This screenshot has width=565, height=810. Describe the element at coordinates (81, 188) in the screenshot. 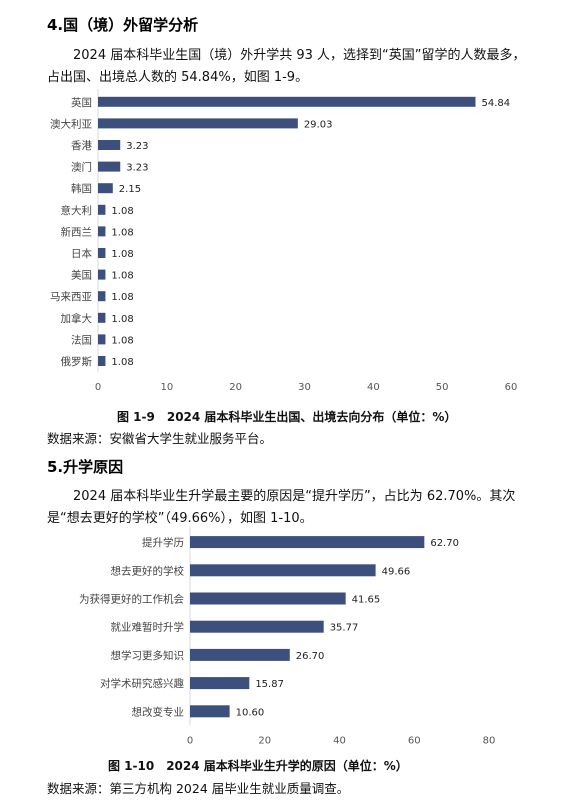

I see `category-label: 韩国` at that location.